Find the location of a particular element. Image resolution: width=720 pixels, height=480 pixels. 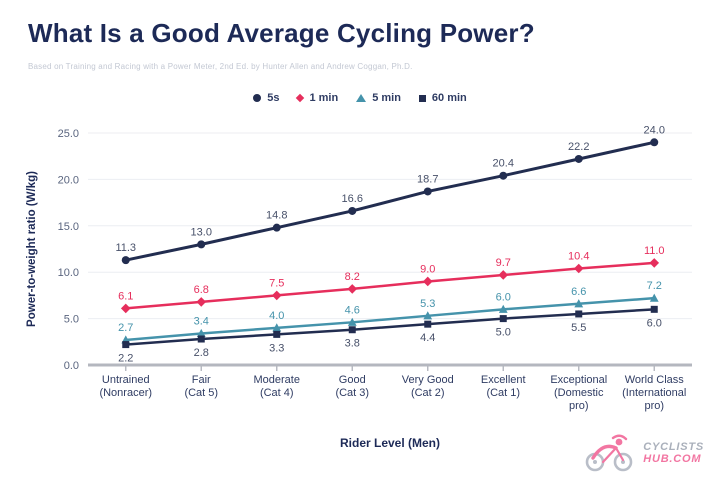

x-category-label: Very Good (Cat 2) is located at coordinates (428, 386).